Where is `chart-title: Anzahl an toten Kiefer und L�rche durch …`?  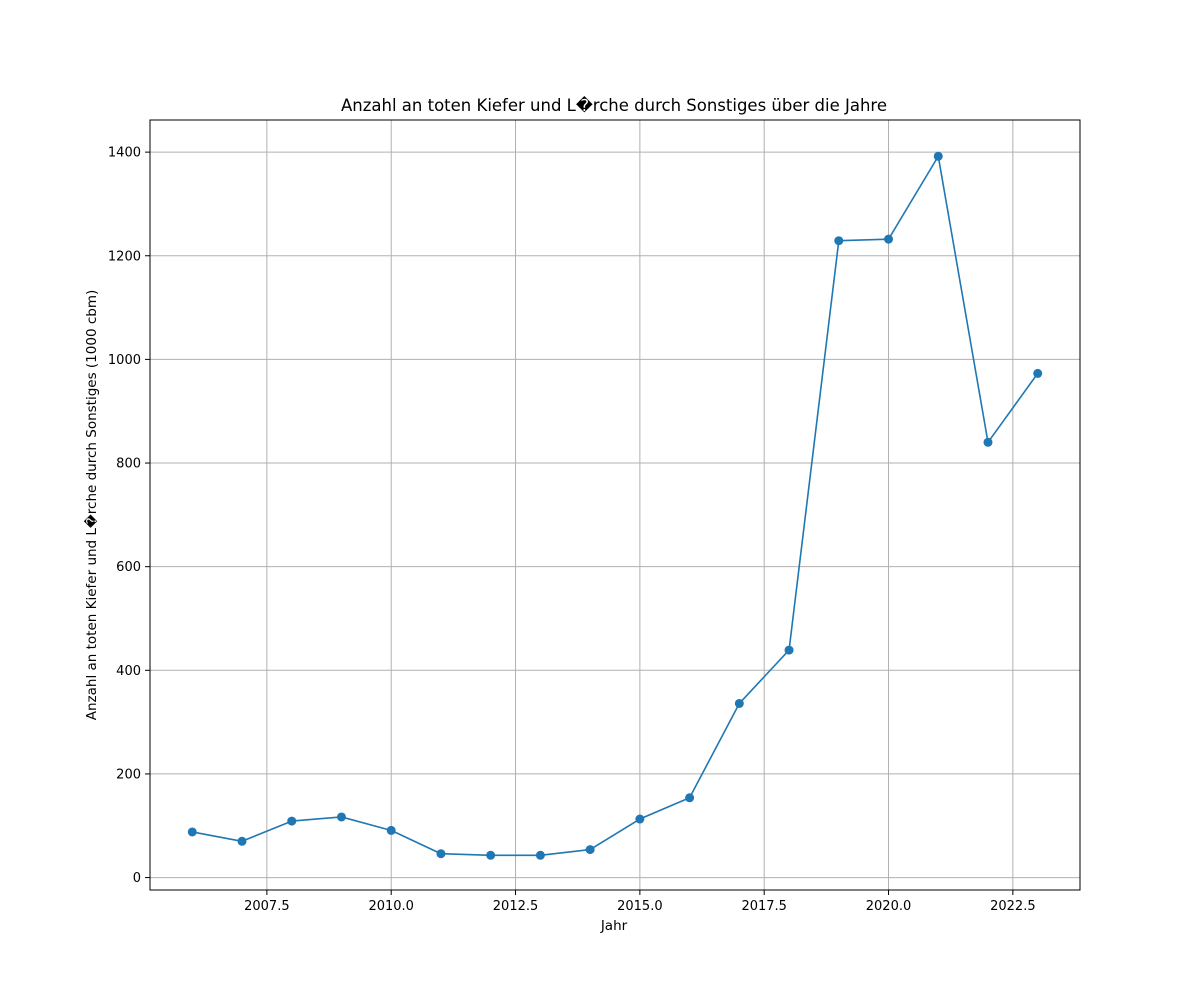
chart-title: Anzahl an toten Kiefer und L�rche durch … is located at coordinates (614, 105).